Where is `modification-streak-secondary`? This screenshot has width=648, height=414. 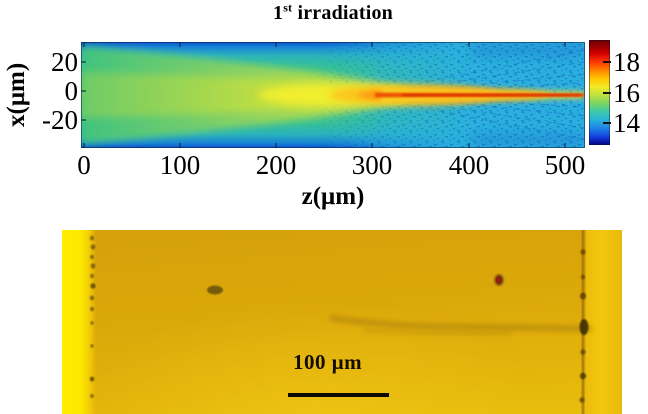
modification-streak-secondary is located at coordinates (437, 332).